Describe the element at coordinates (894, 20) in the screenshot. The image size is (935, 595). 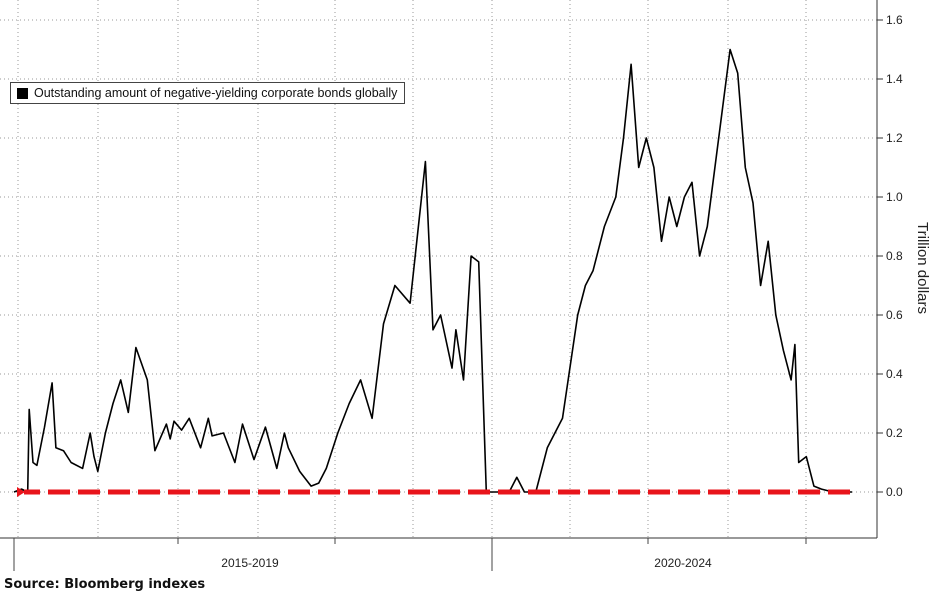
I see `y-tick-label: 1.6` at that location.